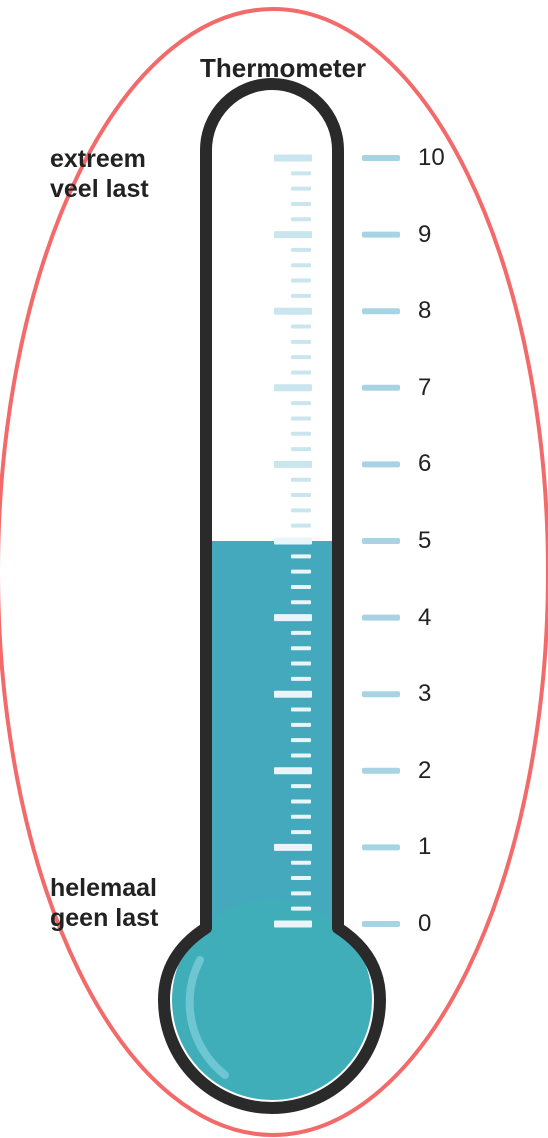 This screenshot has height=1138, width=548. I want to click on scale-label-7: 7, so click(425, 387).